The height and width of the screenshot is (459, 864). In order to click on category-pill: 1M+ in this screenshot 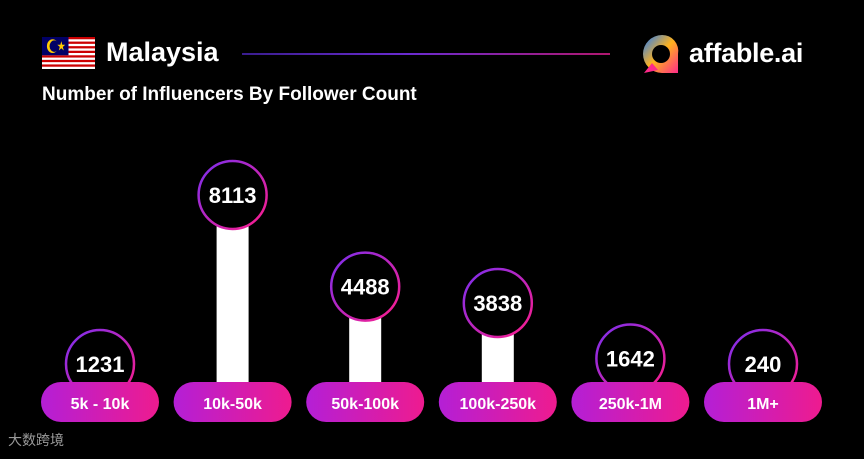, I will do `click(763, 402)`.